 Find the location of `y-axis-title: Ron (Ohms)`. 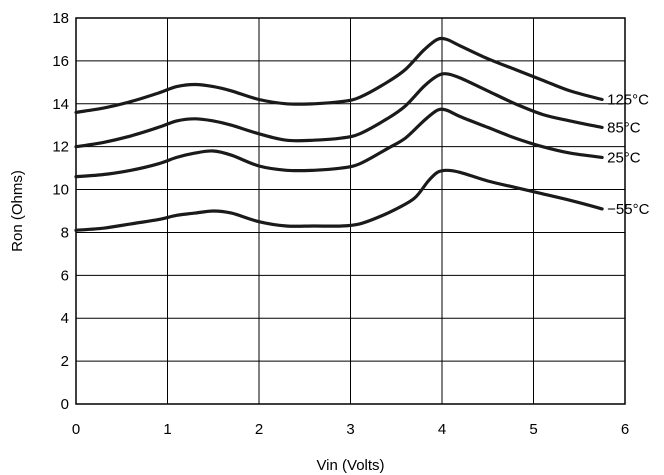

y-axis-title: Ron (Ohms) is located at coordinates (17, 211).